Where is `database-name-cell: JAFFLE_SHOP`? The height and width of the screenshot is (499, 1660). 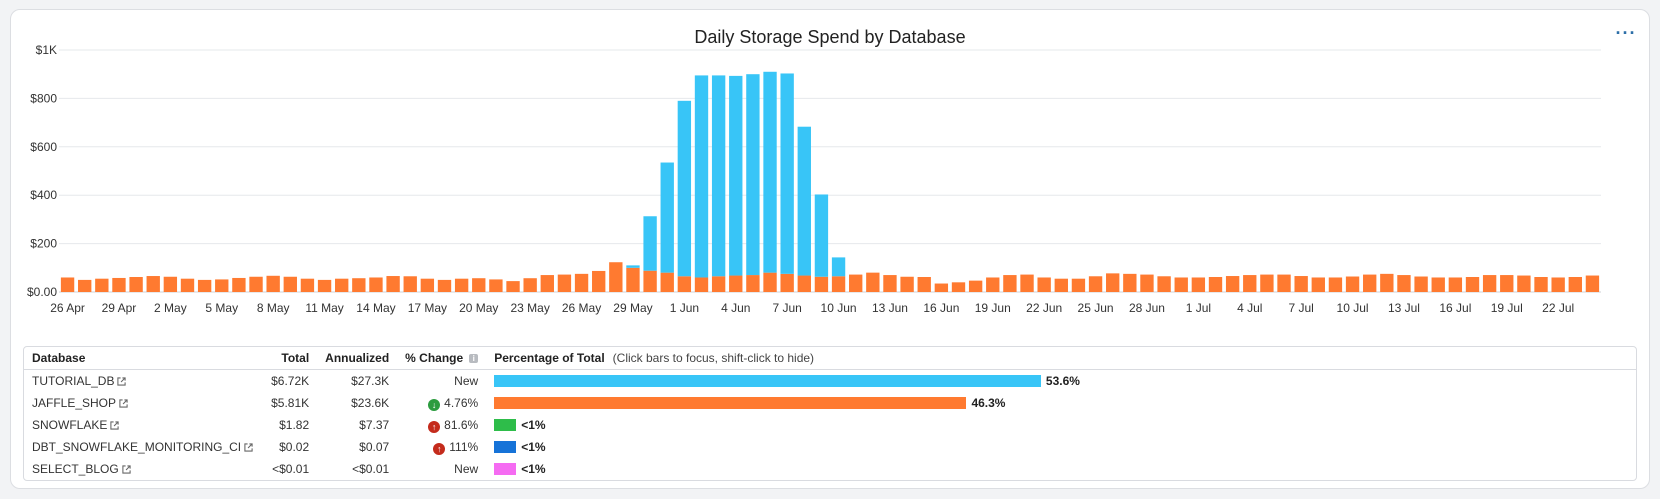
database-name-cell: JAFFLE_SHOP is located at coordinates (142, 403).